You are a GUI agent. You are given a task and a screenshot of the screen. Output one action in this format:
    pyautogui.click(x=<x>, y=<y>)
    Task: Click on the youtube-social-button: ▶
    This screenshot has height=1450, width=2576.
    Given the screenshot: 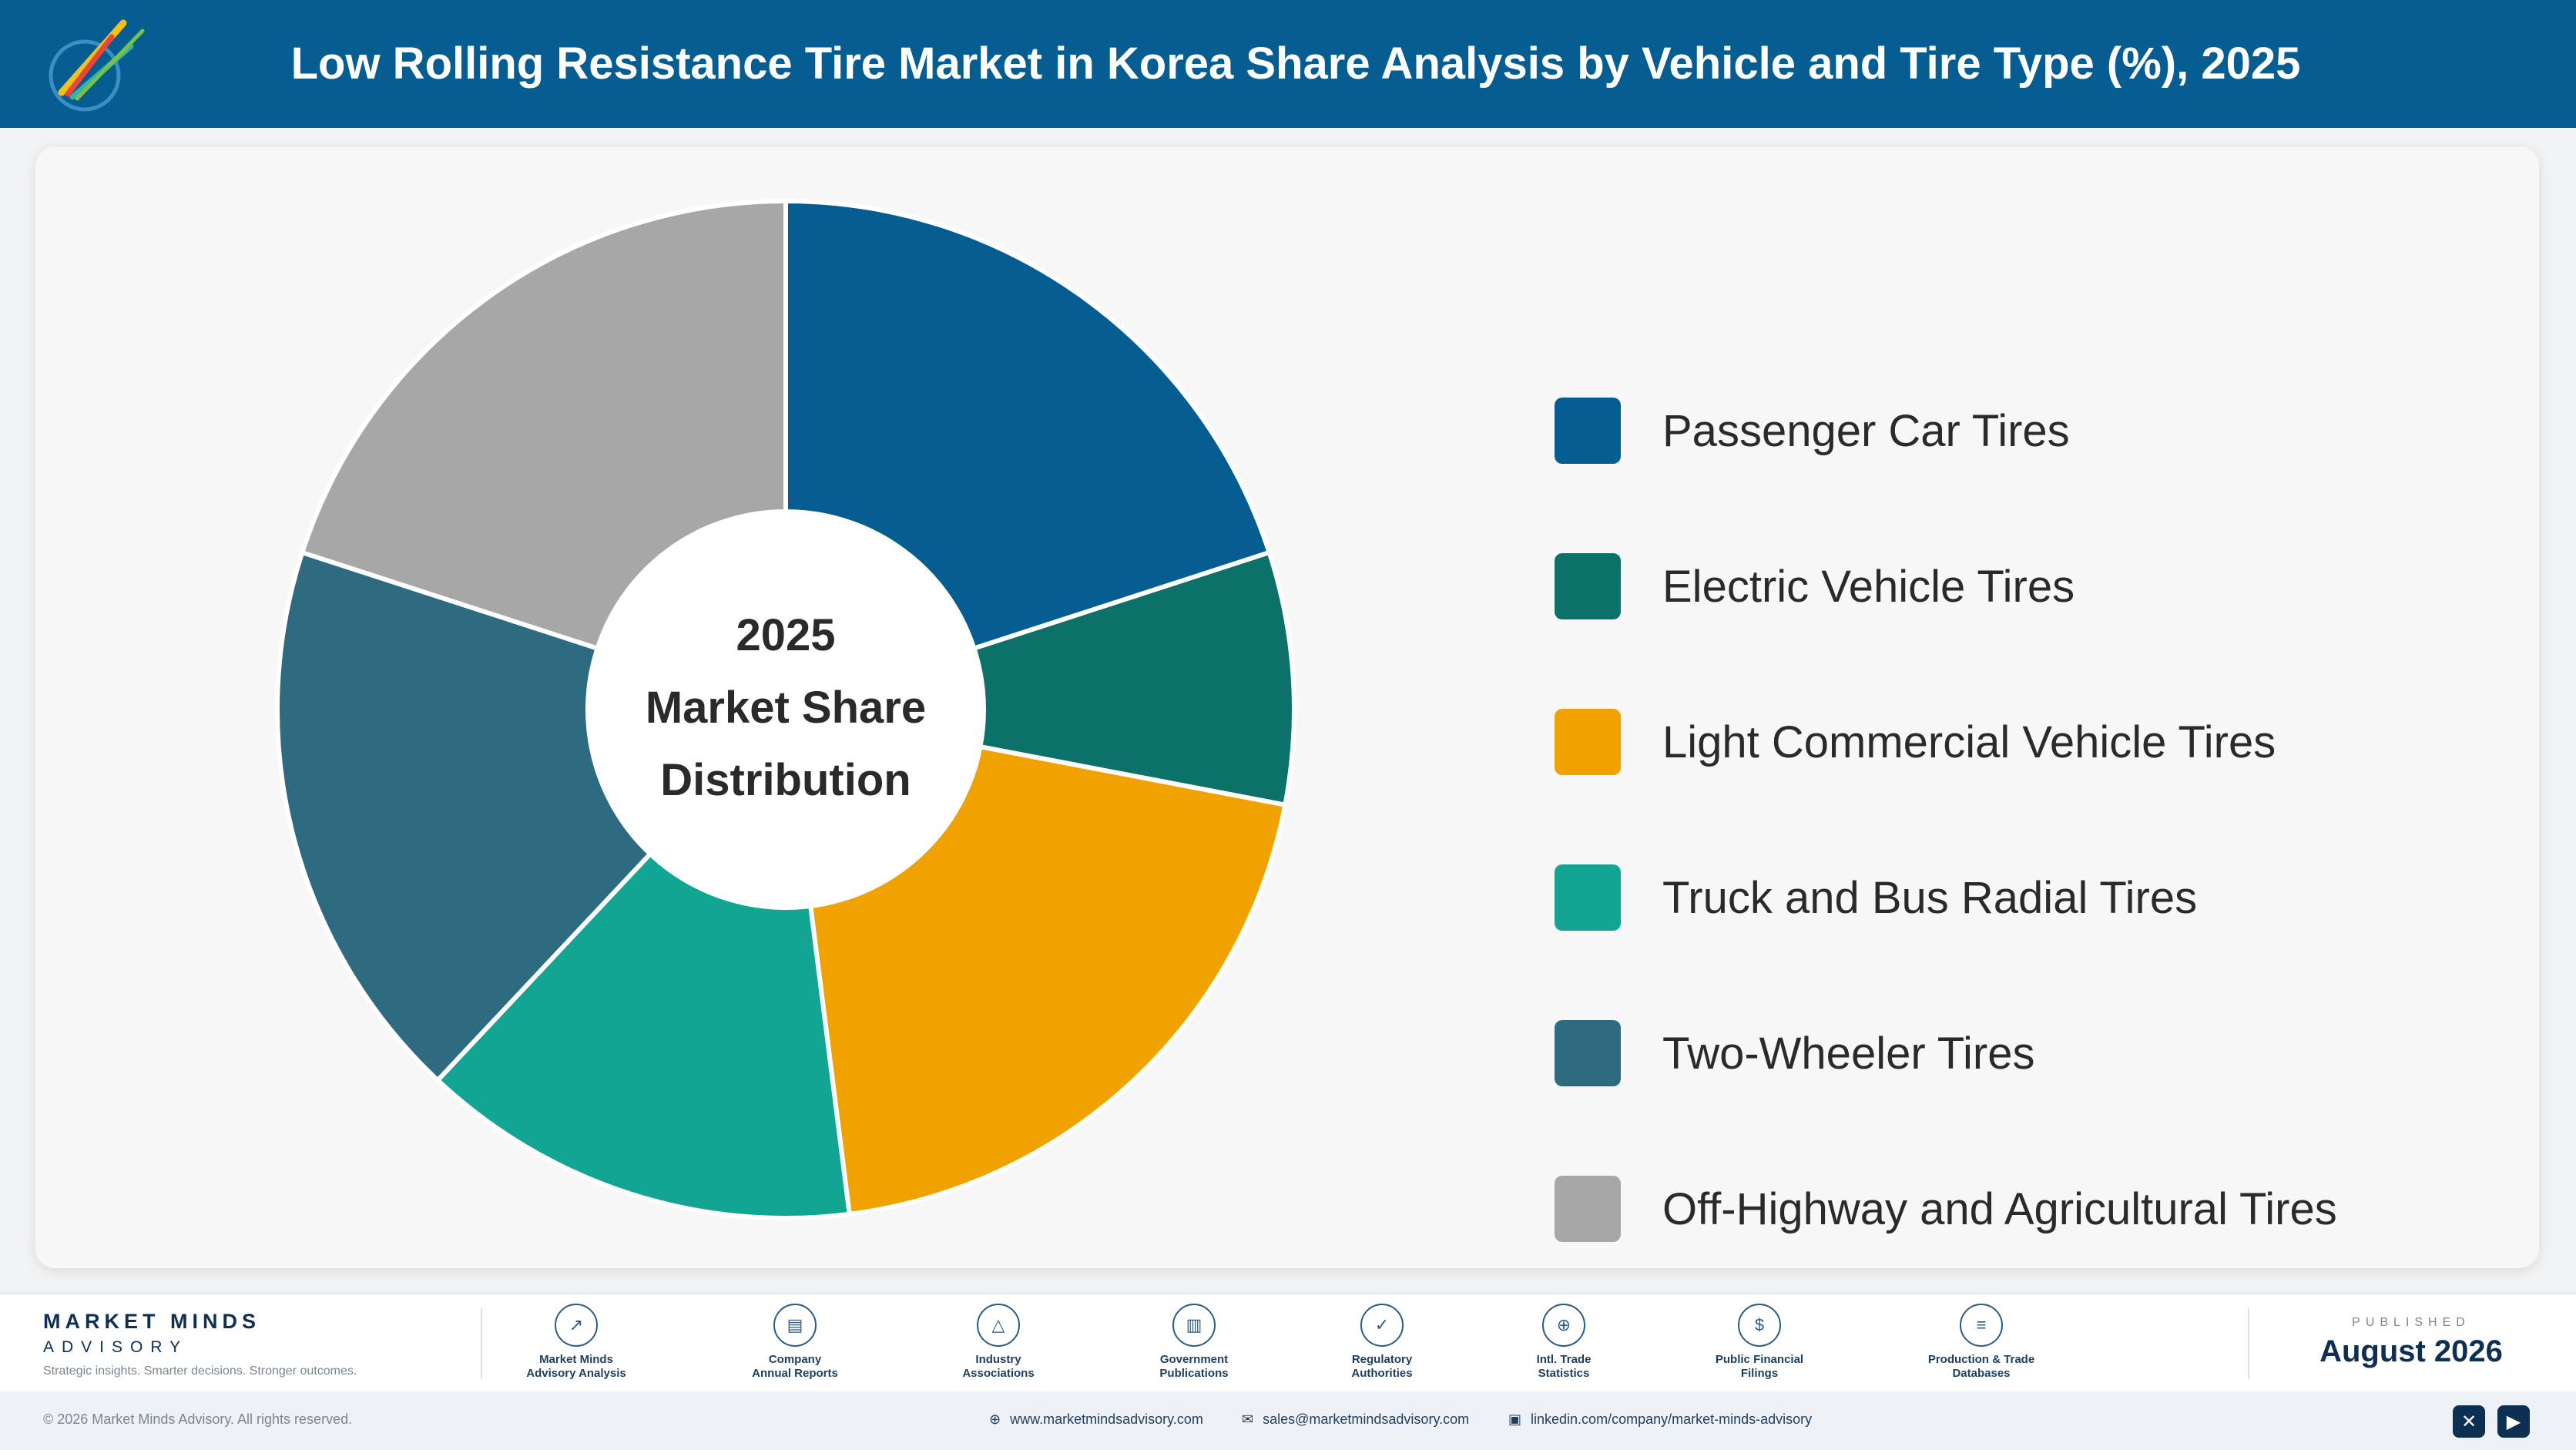 What is the action you would take?
    pyautogui.click(x=2513, y=1421)
    